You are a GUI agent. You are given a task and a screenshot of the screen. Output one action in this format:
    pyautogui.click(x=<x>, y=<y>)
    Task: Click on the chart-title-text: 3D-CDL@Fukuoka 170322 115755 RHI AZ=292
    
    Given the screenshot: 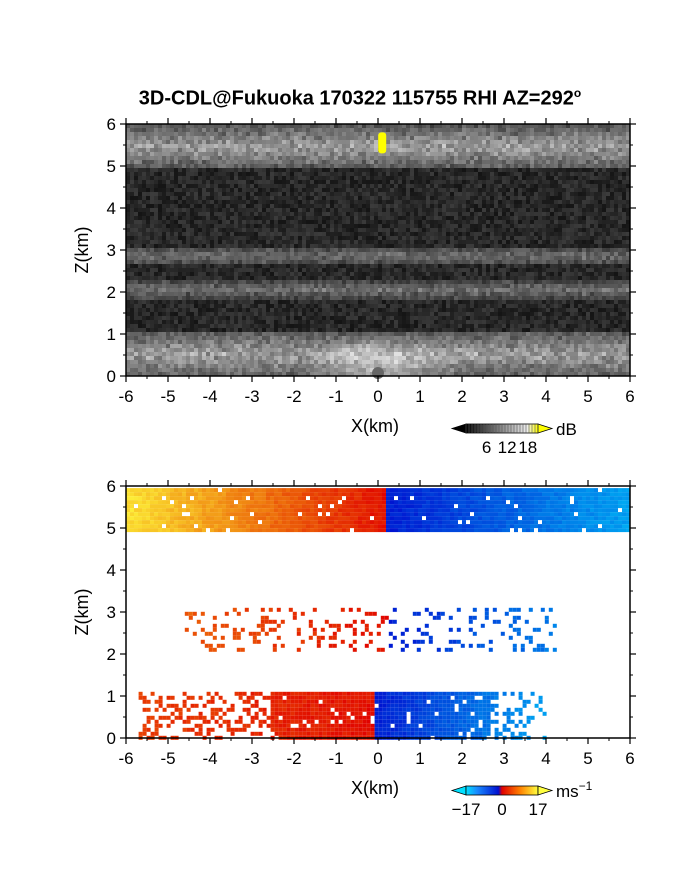 What is the action you would take?
    pyautogui.click(x=356, y=98)
    